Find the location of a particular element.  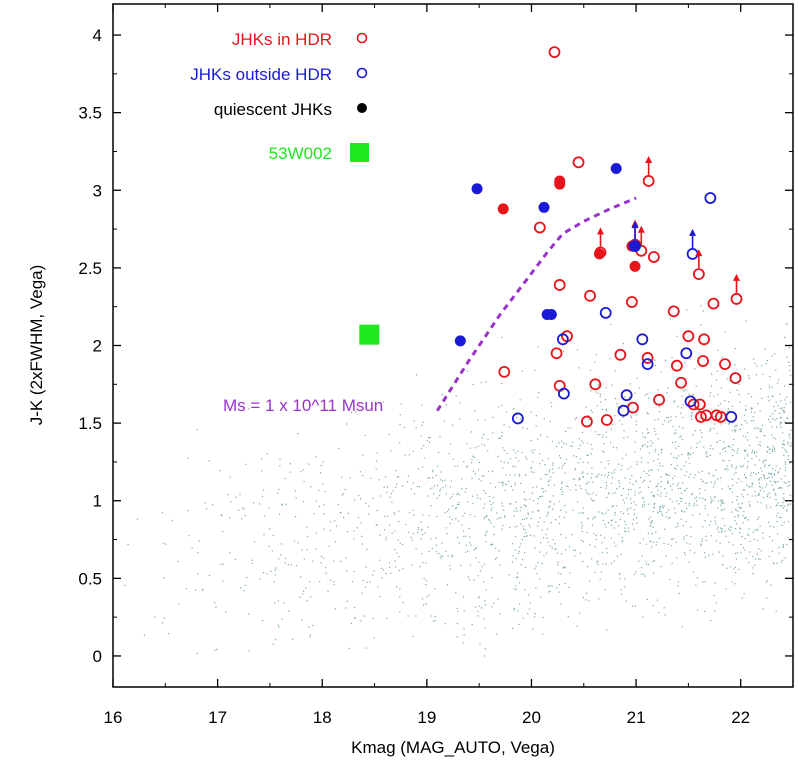

legend-label-quiescent: quiescent JHKs is located at coordinates (273, 109).